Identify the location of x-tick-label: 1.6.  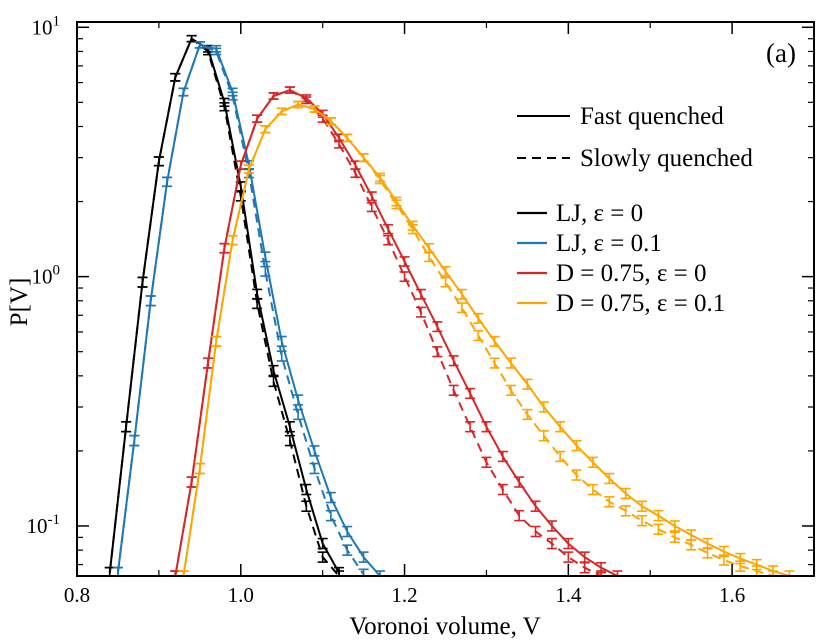
(732, 595).